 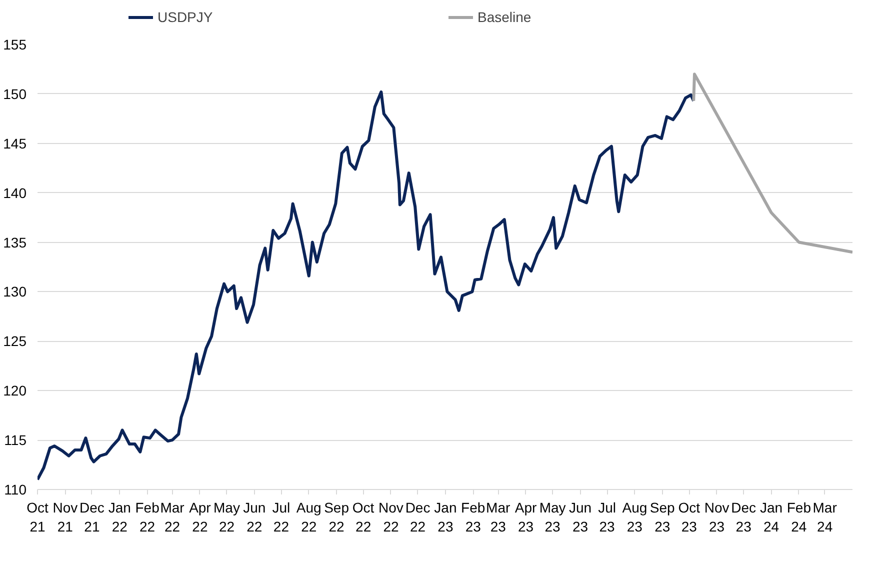 What do you see at coordinates (391, 517) in the screenshot?
I see `x-tick-label: Nov 22` at bounding box center [391, 517].